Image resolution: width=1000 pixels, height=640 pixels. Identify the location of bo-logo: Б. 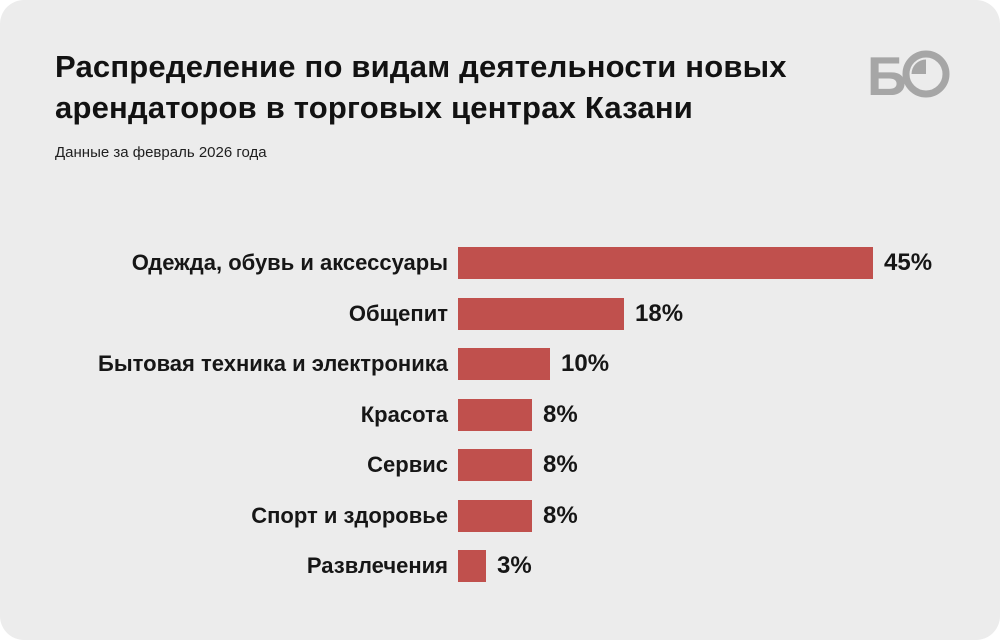
(909, 76).